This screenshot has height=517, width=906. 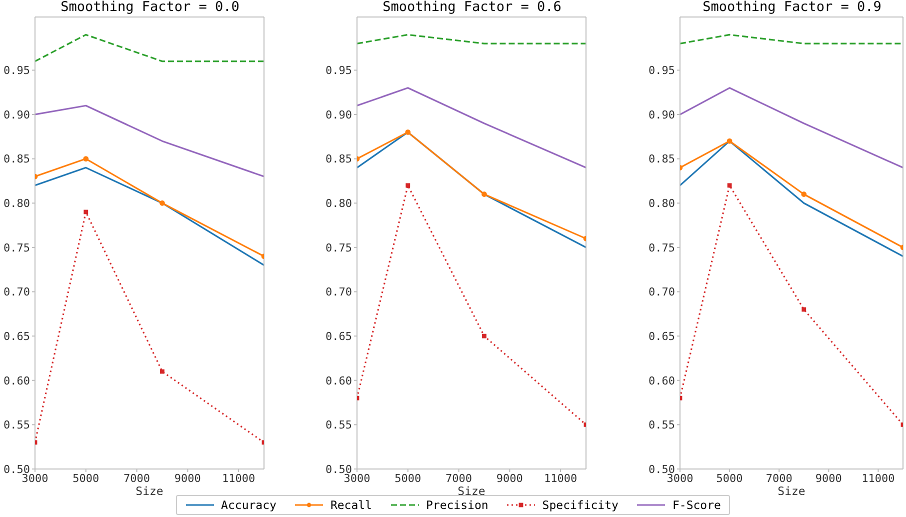 I want to click on legend-label: F-Score, so click(x=696, y=505).